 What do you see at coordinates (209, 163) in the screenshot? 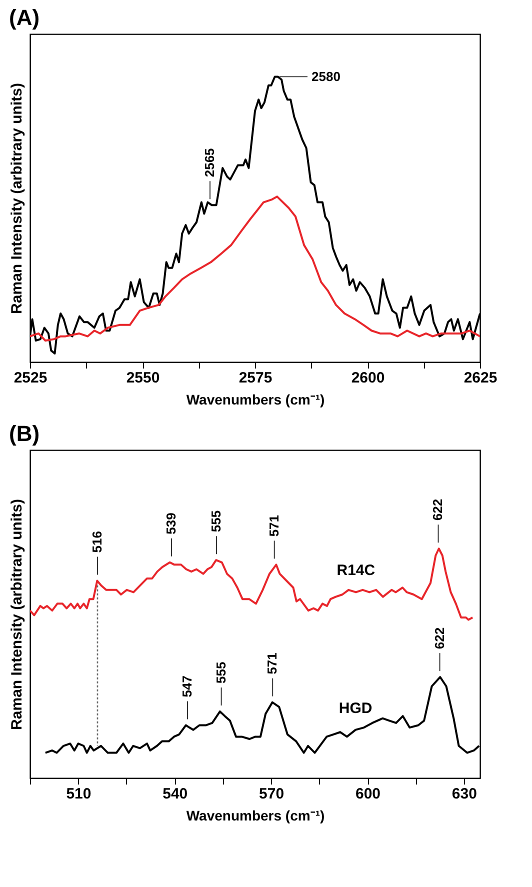
I see `annotation: 2565` at bounding box center [209, 163].